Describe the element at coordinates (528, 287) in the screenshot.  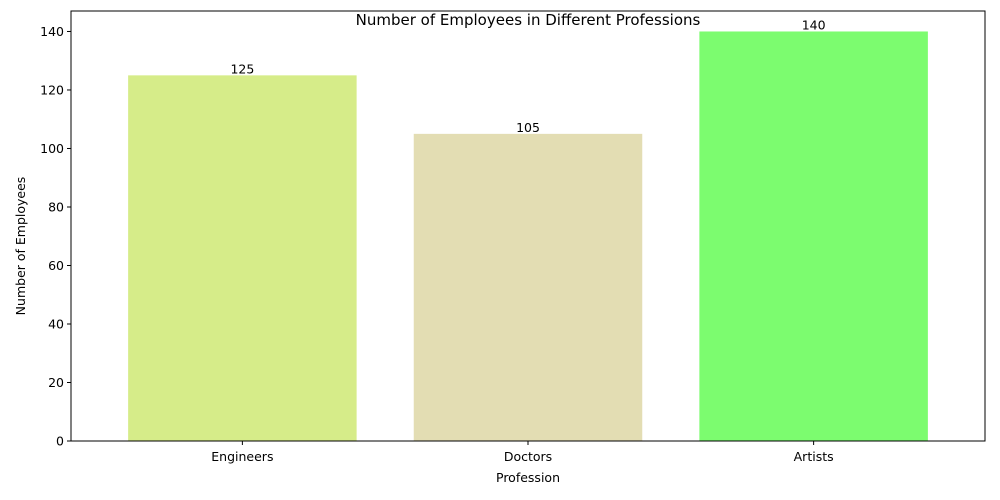
I see `bar-doctors` at that location.